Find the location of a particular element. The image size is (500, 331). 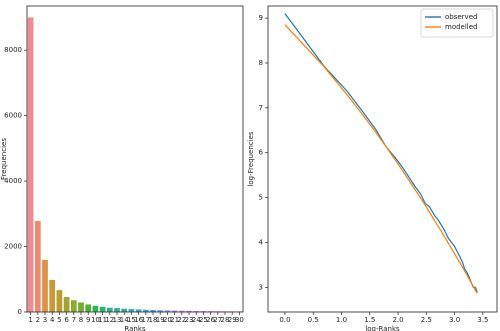

y-tick-label: 6000 is located at coordinates (13, 116).